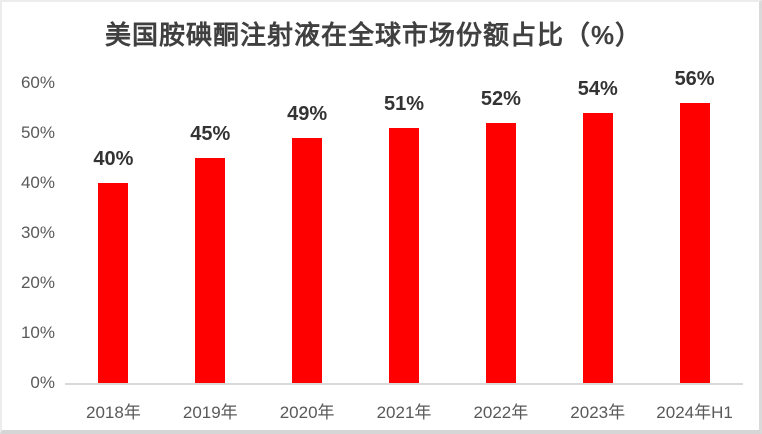 This screenshot has height=434, width=762. I want to click on x-axis-category-label: 2019年, so click(210, 412).